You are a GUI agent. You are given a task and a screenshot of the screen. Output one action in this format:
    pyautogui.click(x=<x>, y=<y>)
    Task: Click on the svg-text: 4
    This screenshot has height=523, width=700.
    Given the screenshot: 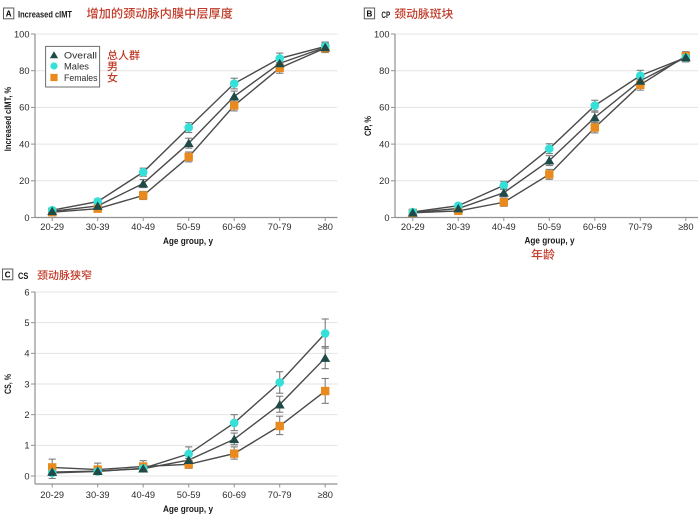 What is the action you would take?
    pyautogui.click(x=26, y=354)
    